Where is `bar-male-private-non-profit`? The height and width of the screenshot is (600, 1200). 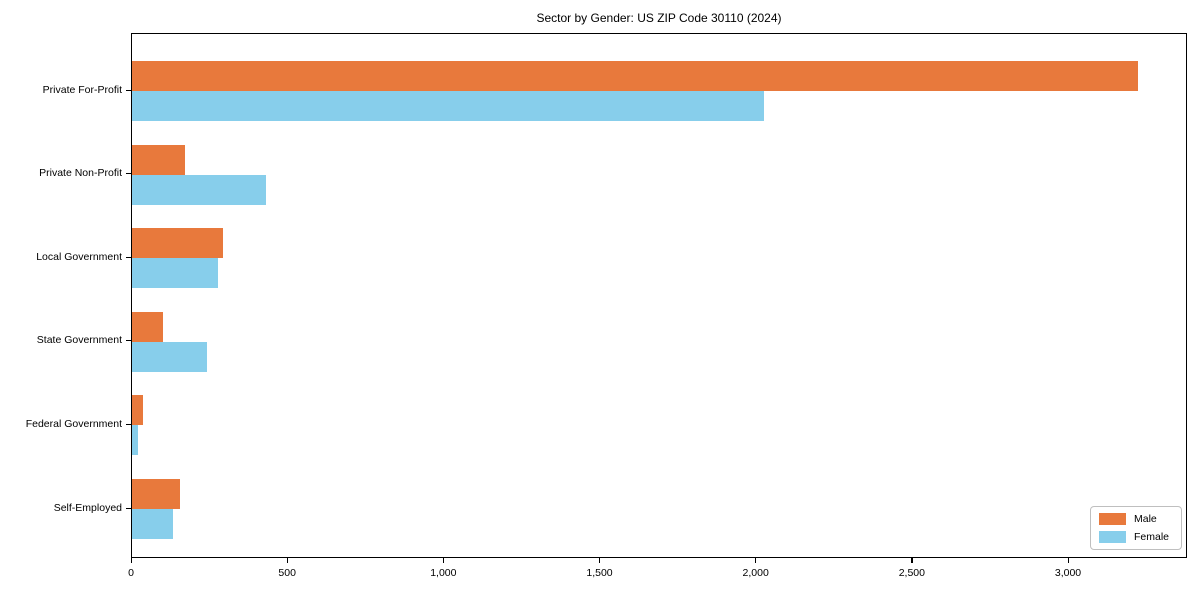 bar-male-private-non-profit is located at coordinates (159, 159).